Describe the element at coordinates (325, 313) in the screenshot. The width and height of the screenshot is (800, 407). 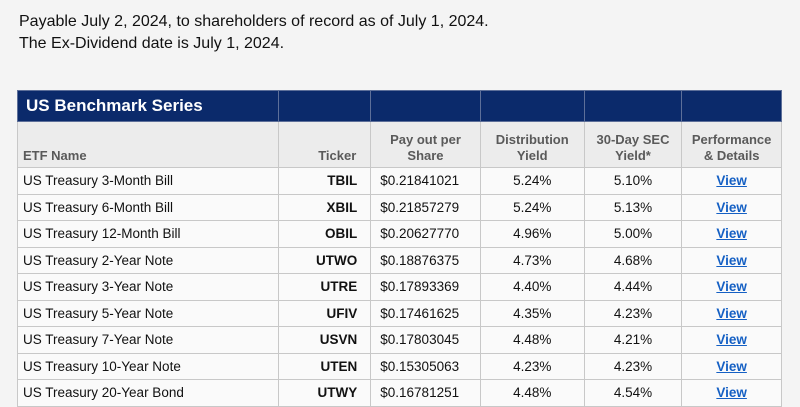
I see `ticker-cell: UFIV` at that location.